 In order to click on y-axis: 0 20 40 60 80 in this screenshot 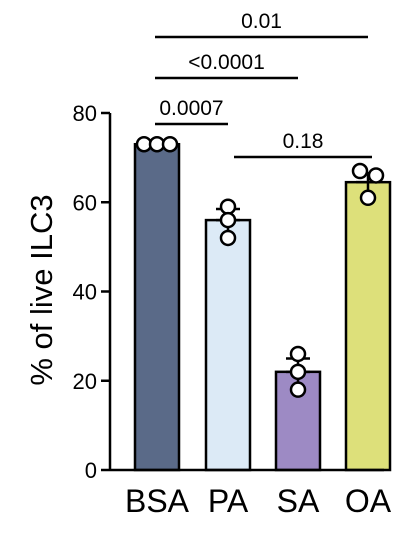, I will do `click(92, 292)`.